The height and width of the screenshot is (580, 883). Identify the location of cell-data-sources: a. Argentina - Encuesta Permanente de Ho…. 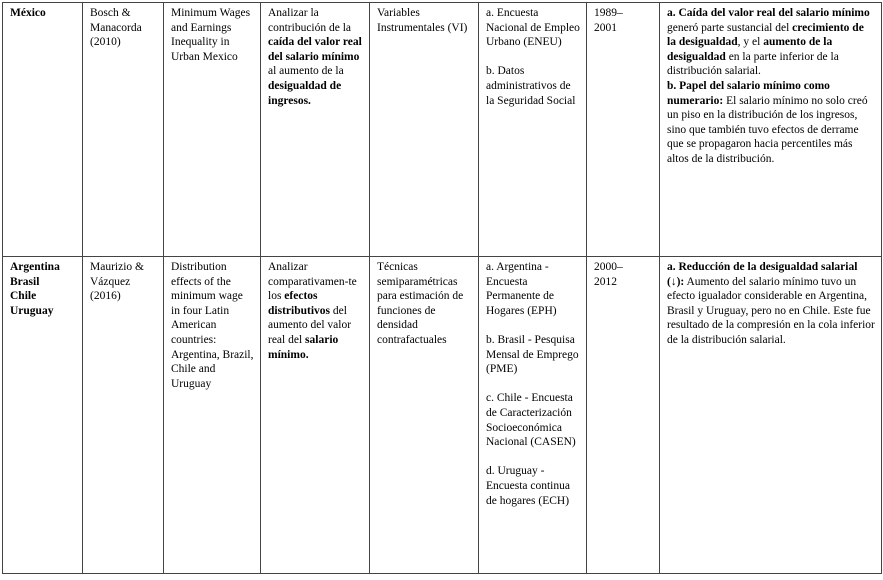
(532, 415).